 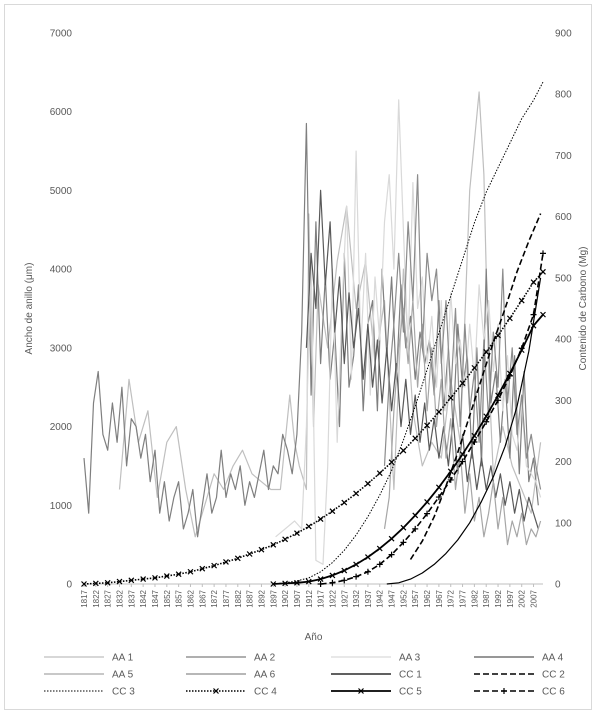 I want to click on legend-label: AA 4, so click(x=553, y=658).